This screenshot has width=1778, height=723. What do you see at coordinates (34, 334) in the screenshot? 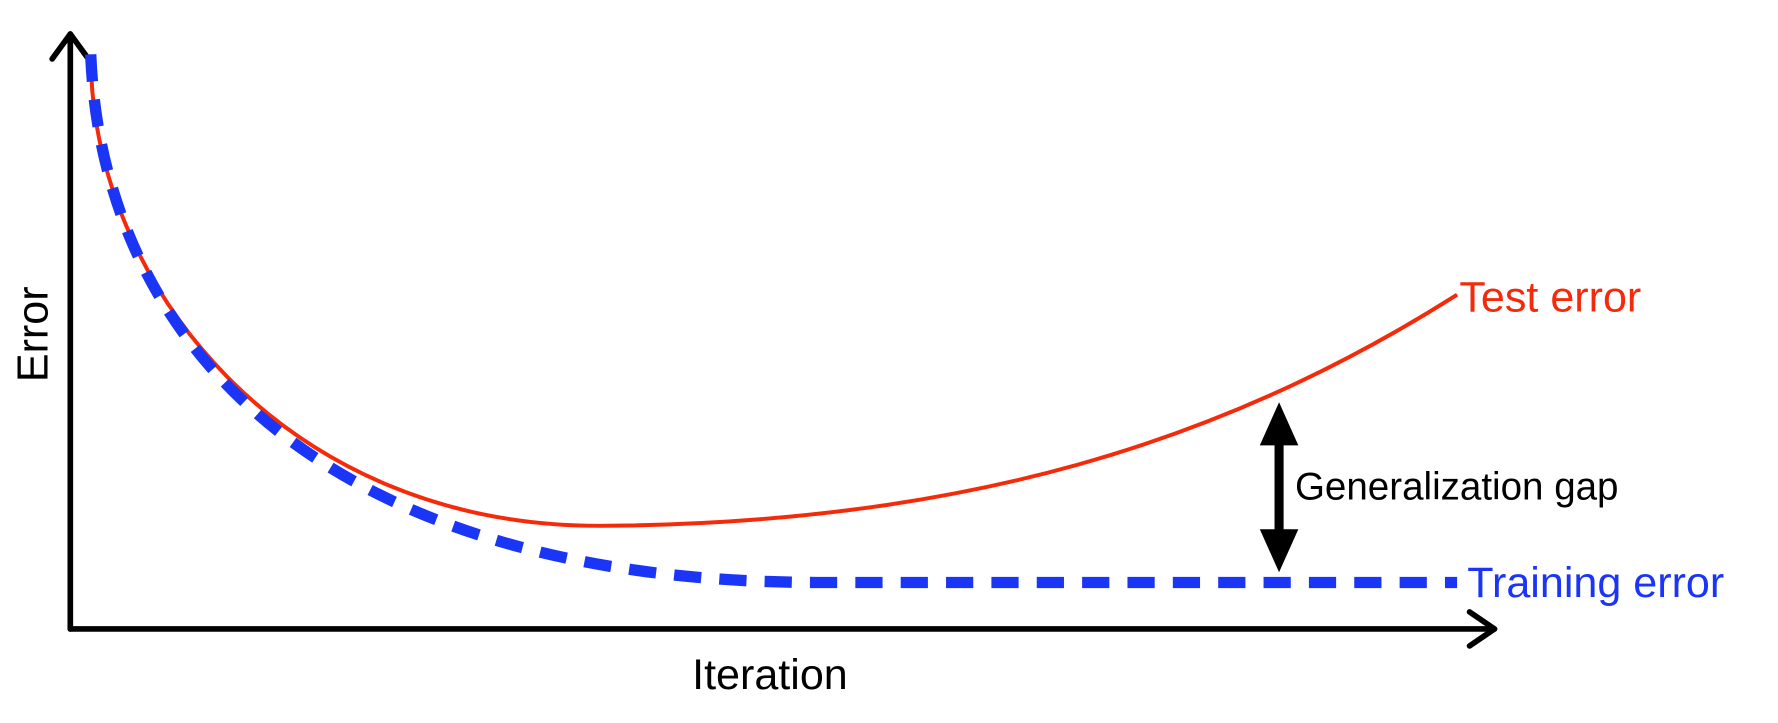
I see `y-axis-label: Error` at bounding box center [34, 334].